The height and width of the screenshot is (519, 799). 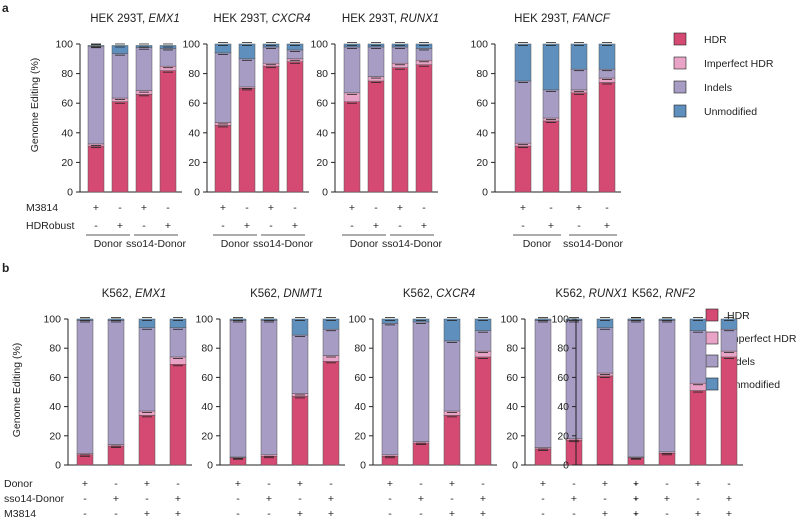 What do you see at coordinates (680, 39) in the screenshot?
I see `legend-a-hdr-swatch` at bounding box center [680, 39].